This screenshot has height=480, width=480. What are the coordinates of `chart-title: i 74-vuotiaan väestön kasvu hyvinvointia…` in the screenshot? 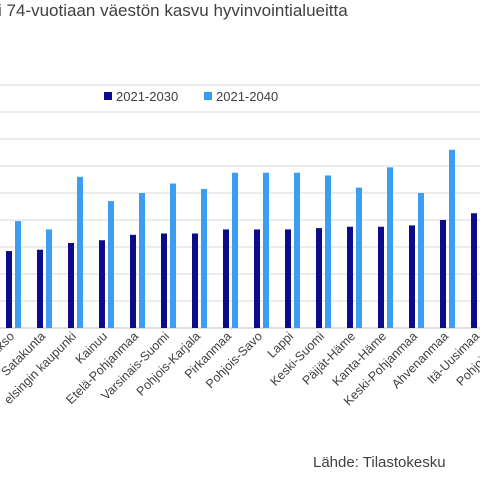 It's located at (174, 10).